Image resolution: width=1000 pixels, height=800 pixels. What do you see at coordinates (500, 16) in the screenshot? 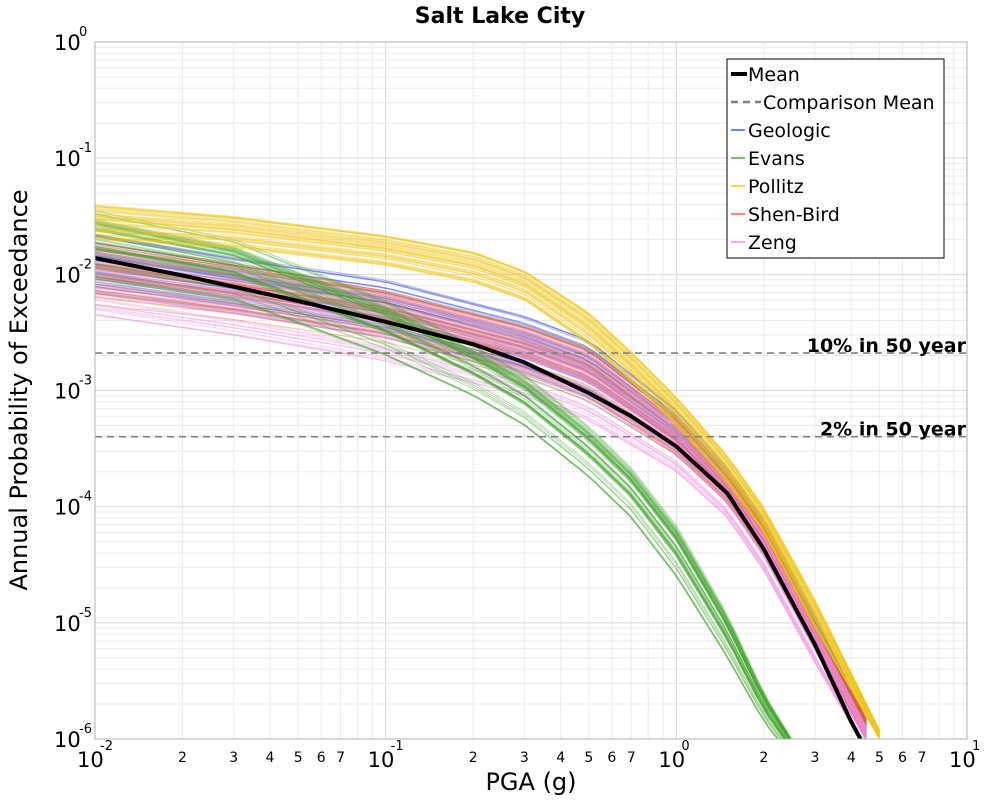
I see `chart-title: Salt Lake City` at bounding box center [500, 16].